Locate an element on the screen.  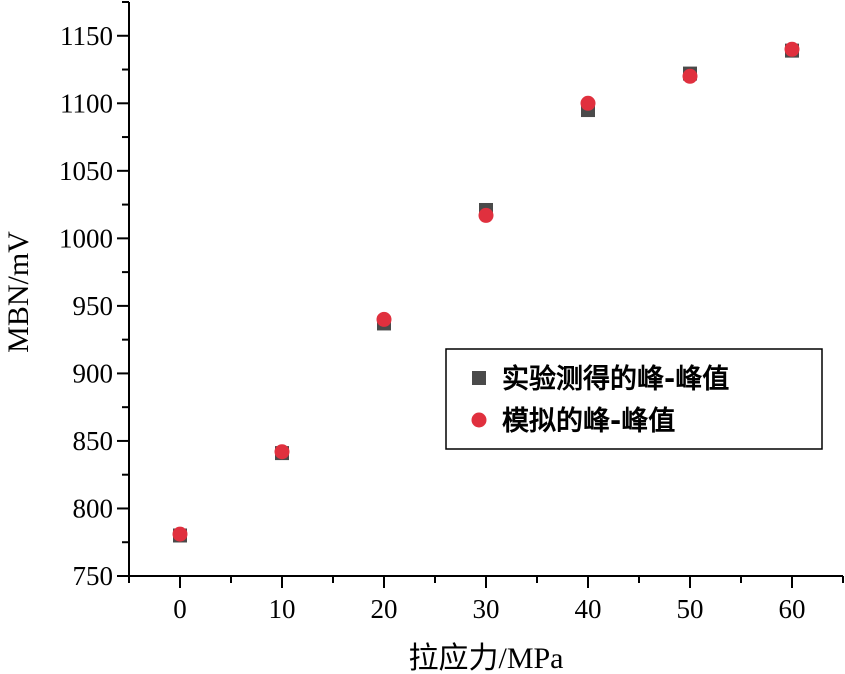
x-tick-label: 50 is located at coordinates (690, 609).